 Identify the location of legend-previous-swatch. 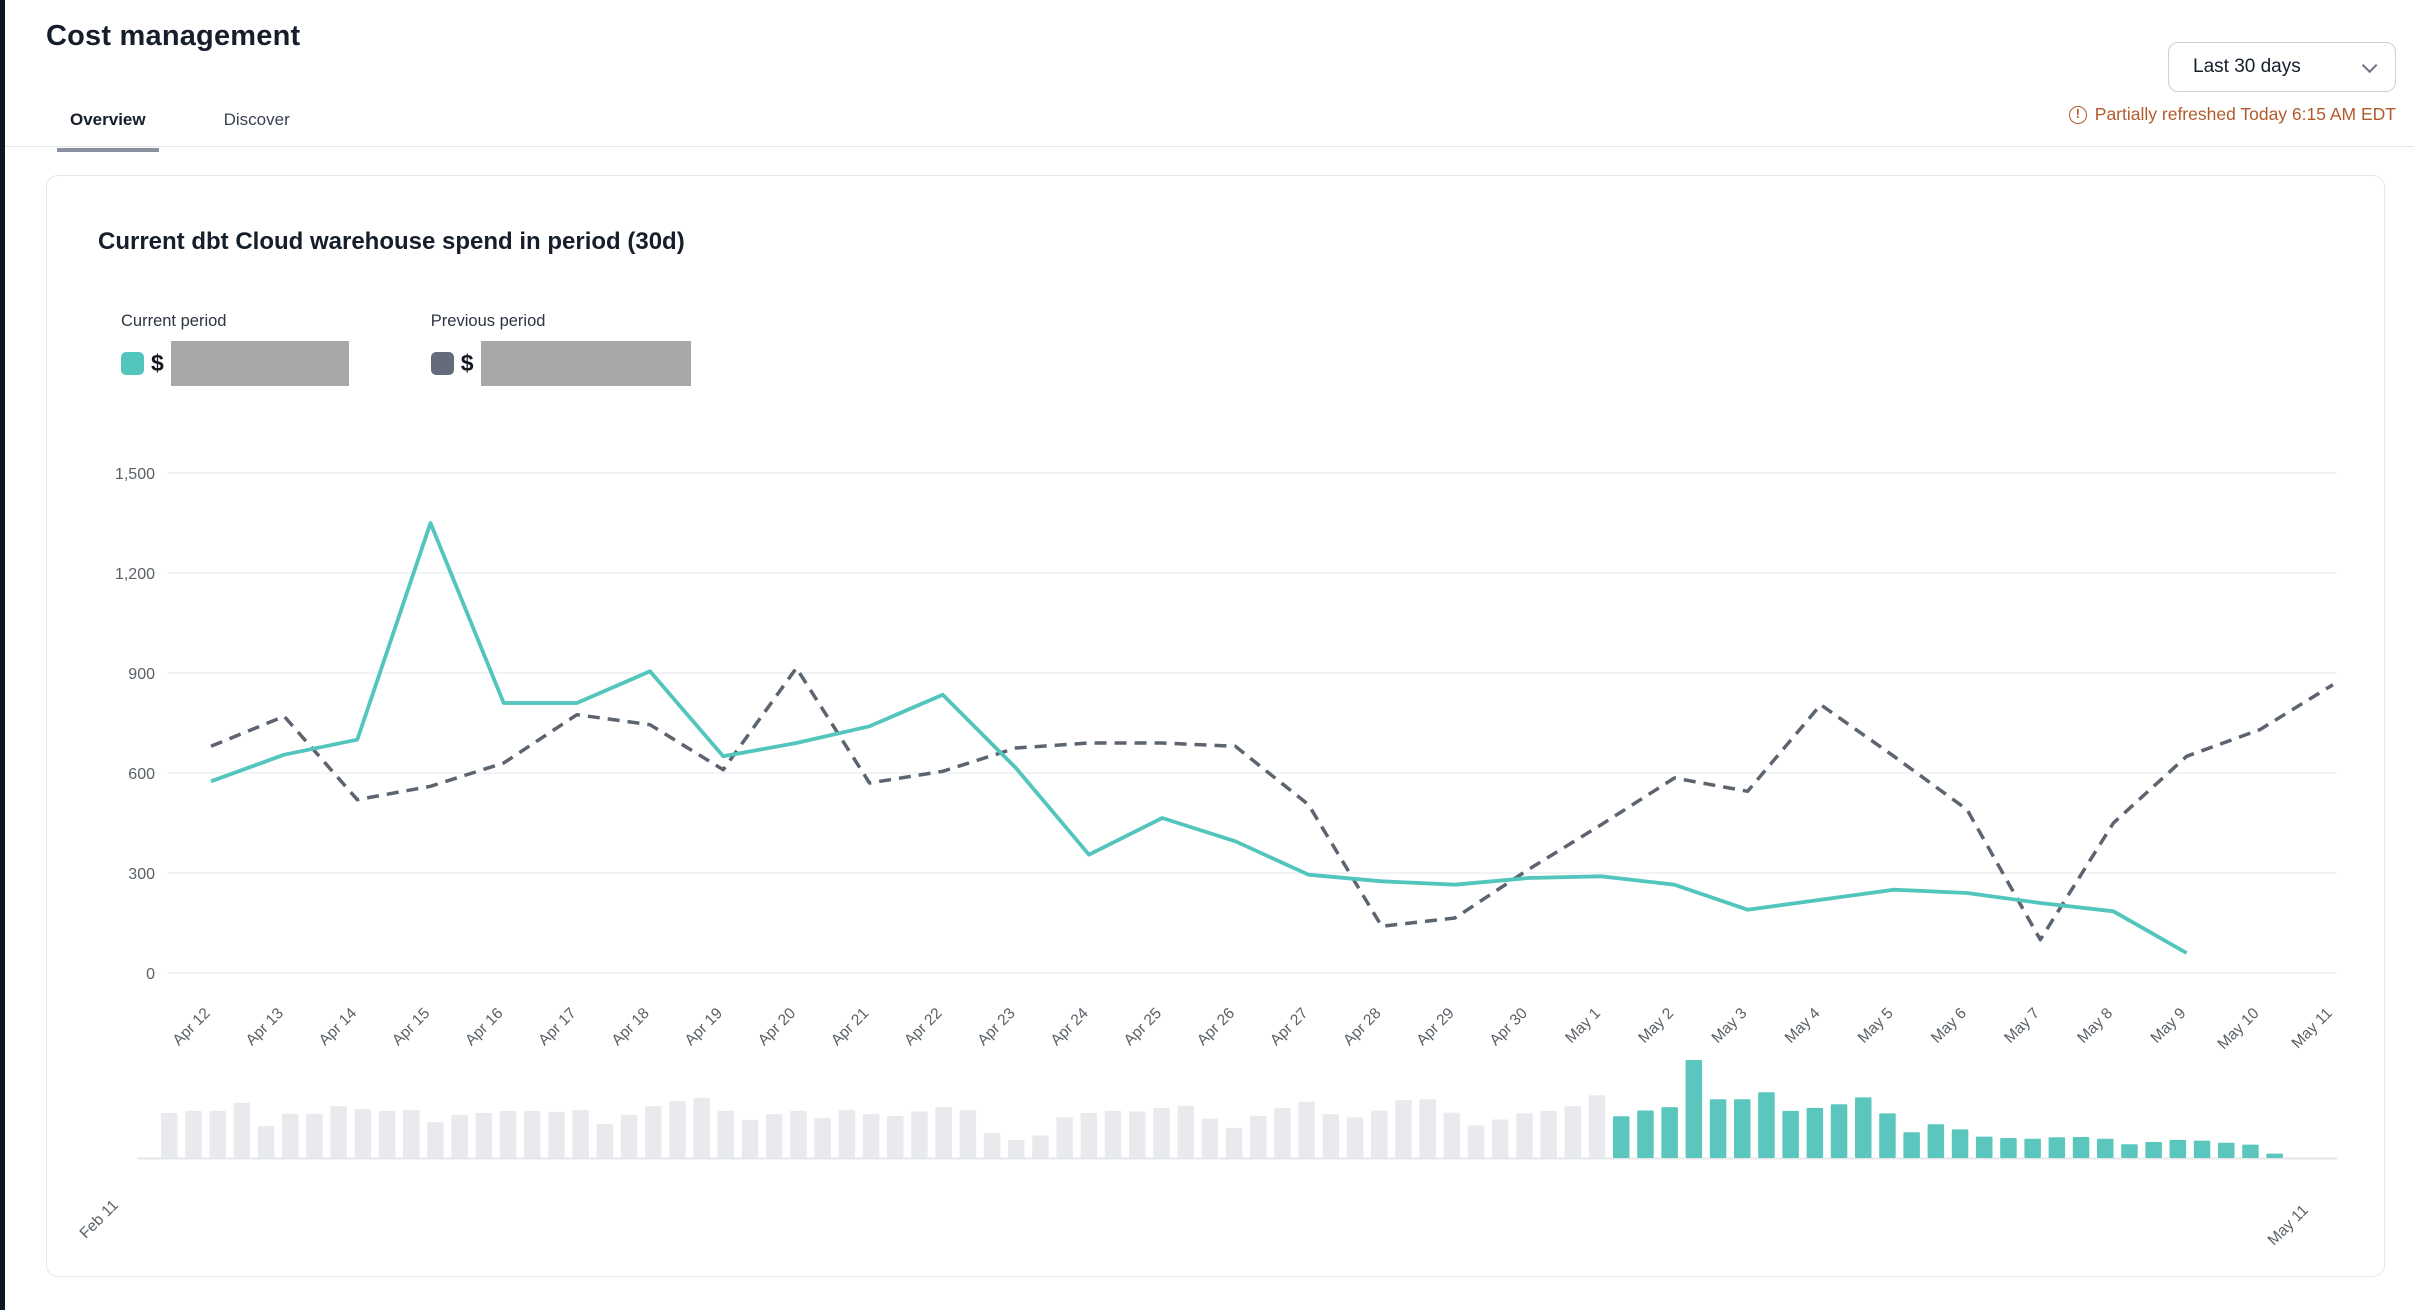
(442, 363).